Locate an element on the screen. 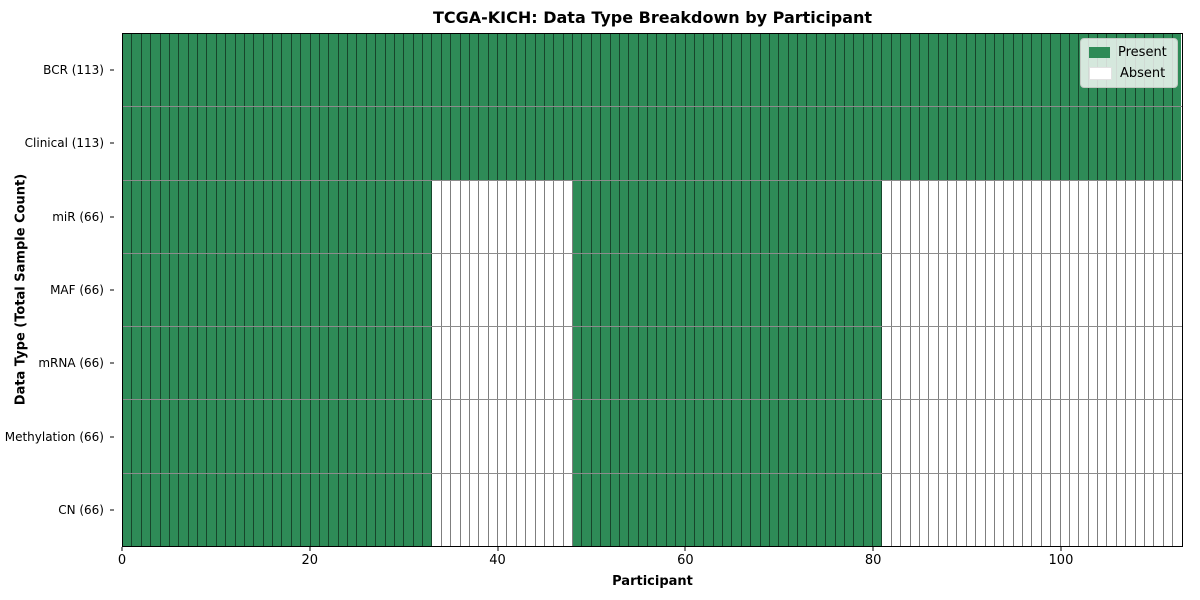  y-tick-label: MAF (66) is located at coordinates (77, 290).